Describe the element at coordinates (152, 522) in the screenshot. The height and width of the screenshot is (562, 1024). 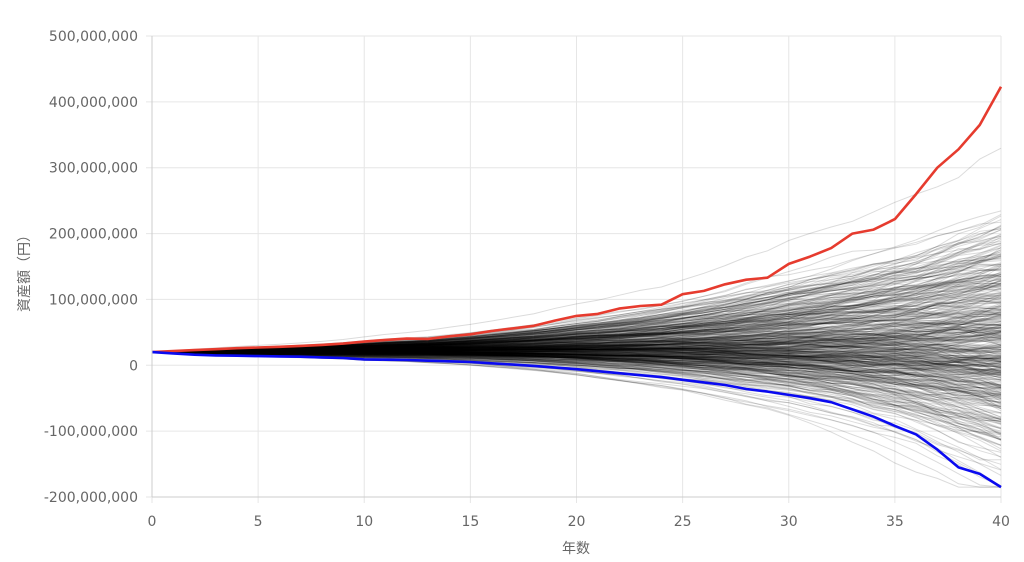
I see `x-tick-label: 0` at that location.